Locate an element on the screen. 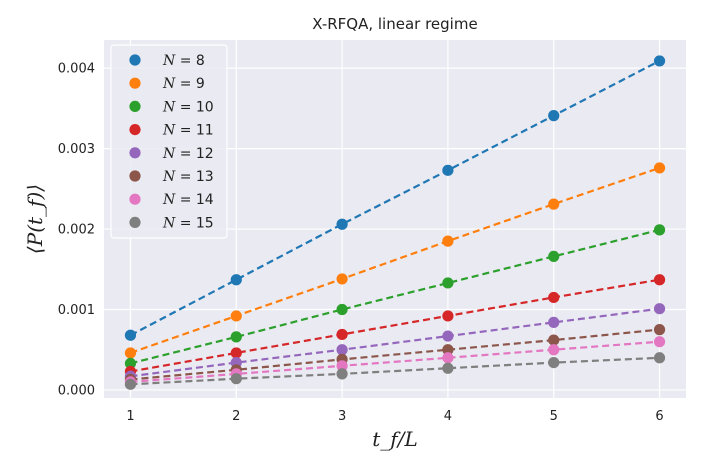  legend-marker-n11 is located at coordinates (135, 130).